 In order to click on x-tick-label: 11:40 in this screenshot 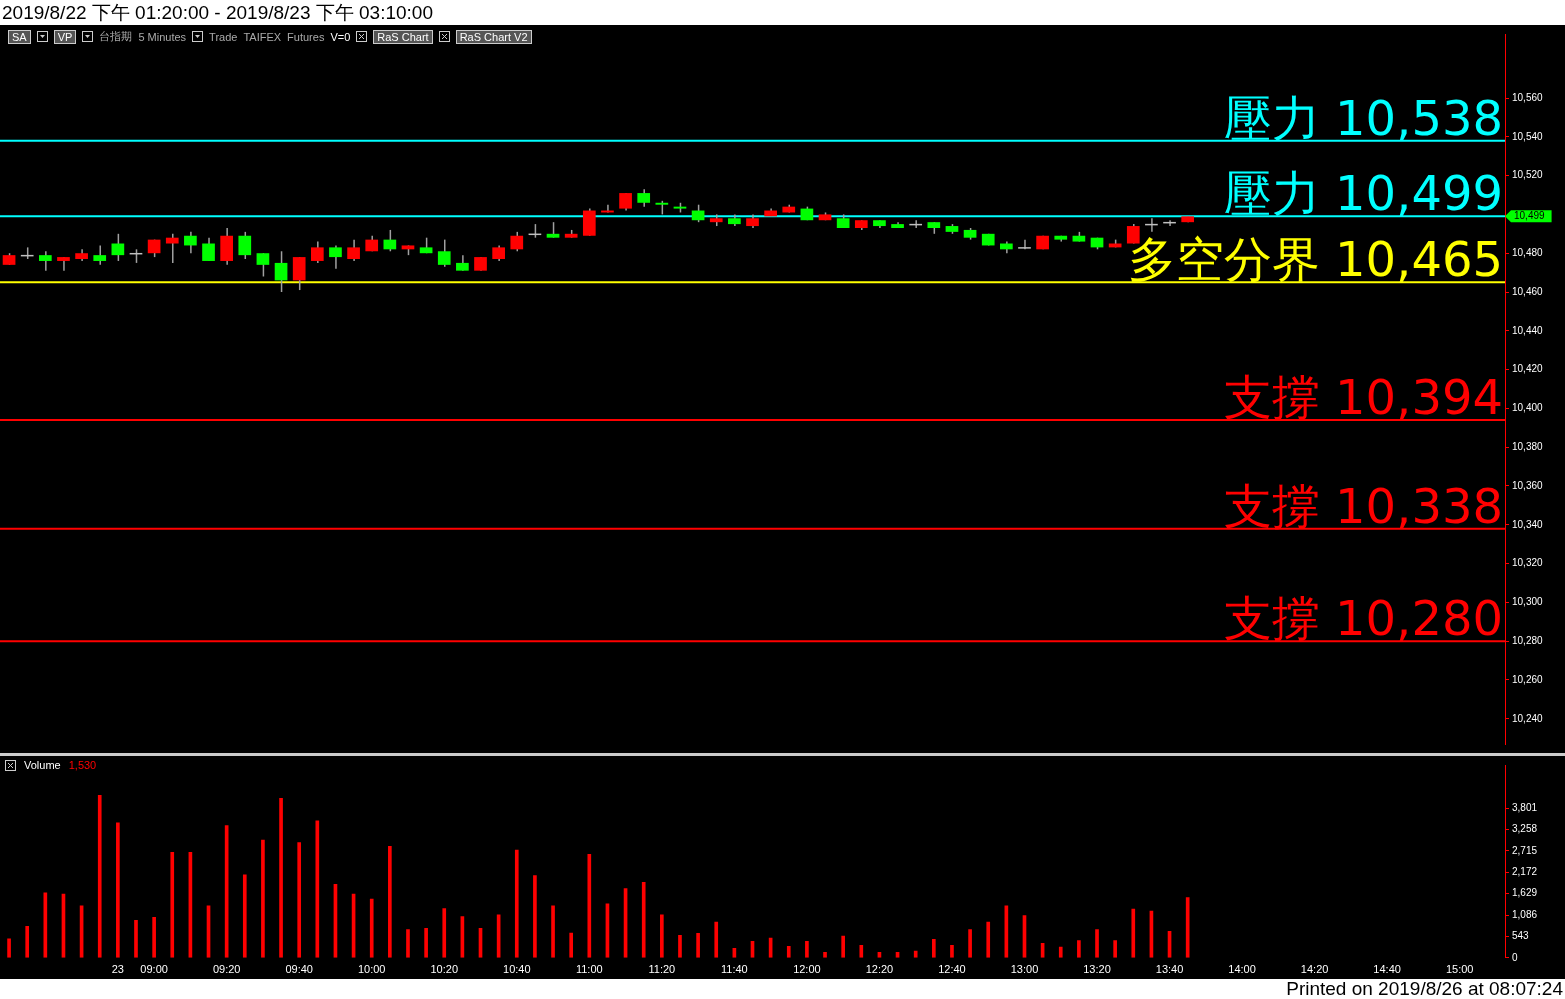, I will do `click(734, 969)`.